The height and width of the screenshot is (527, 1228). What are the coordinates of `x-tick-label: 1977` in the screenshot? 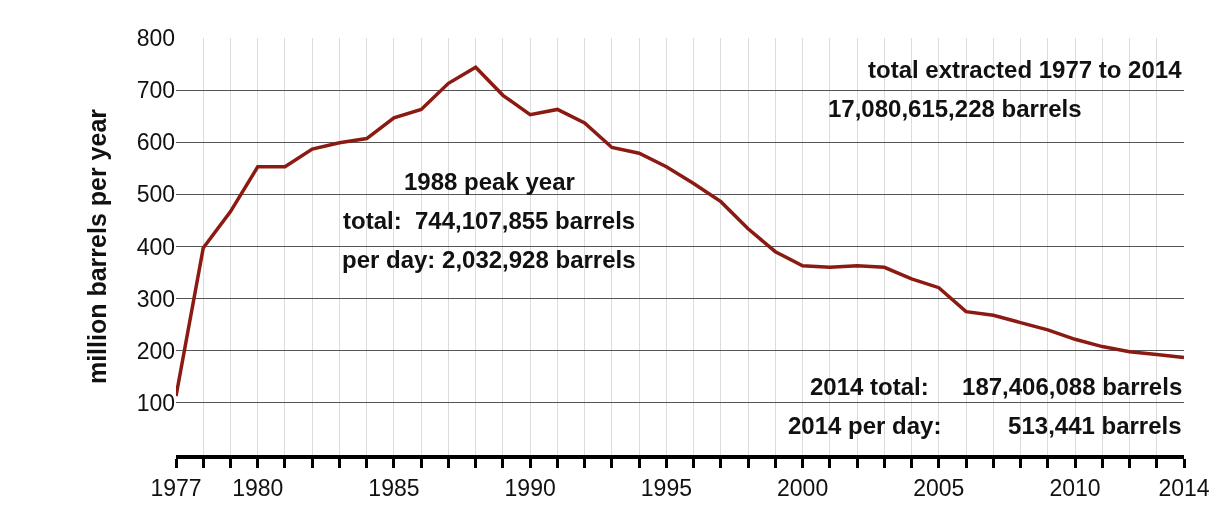 It's located at (176, 487).